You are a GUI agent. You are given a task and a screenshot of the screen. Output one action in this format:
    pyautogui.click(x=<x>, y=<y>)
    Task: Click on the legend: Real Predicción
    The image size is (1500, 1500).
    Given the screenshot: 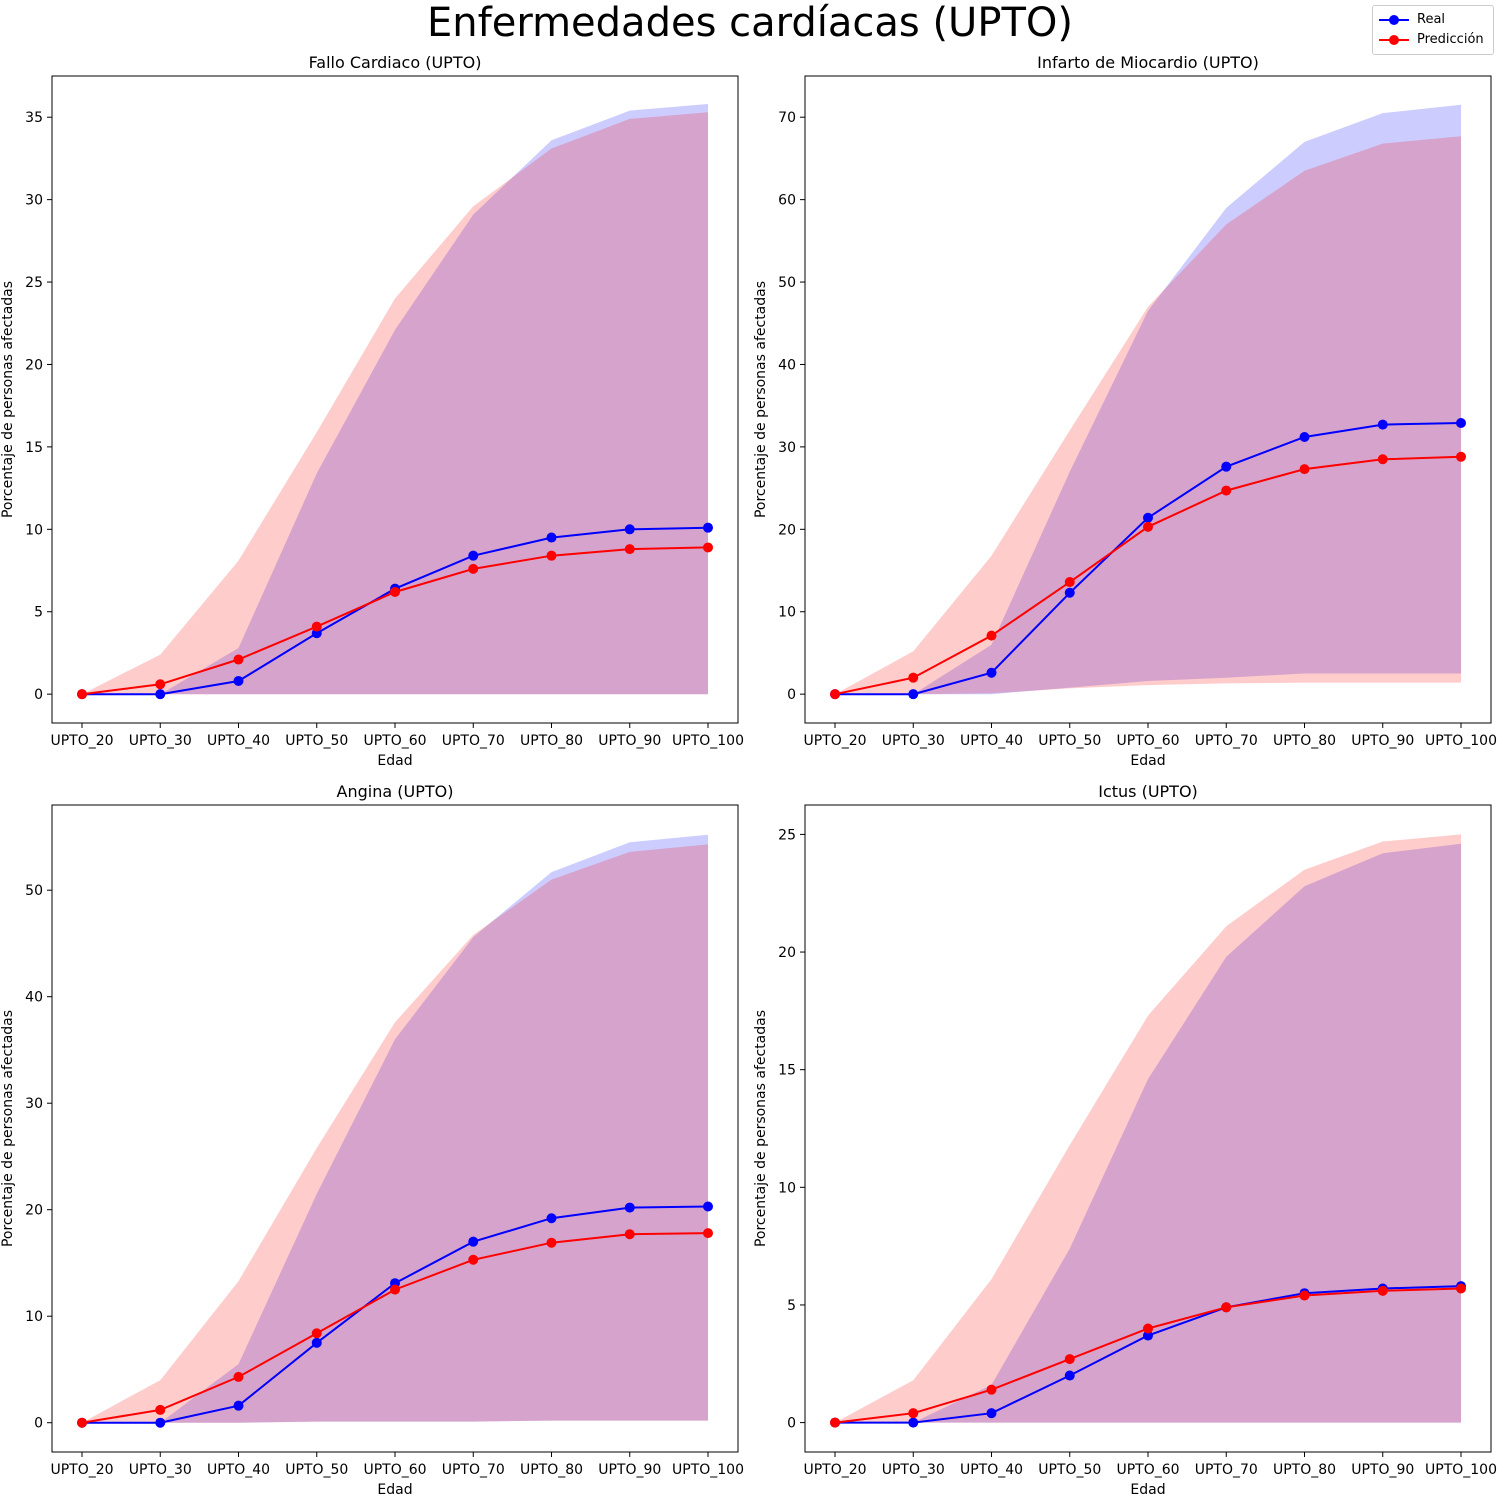 What is the action you would take?
    pyautogui.click(x=1433, y=30)
    